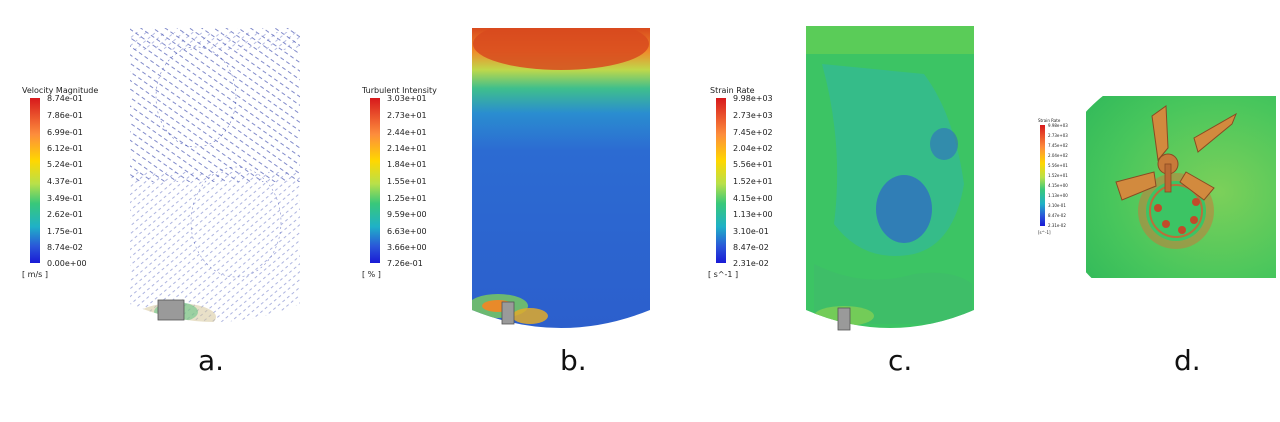  What do you see at coordinates (407, 214) in the screenshot?
I see `tick-label: 9.59e+00` at bounding box center [407, 214].